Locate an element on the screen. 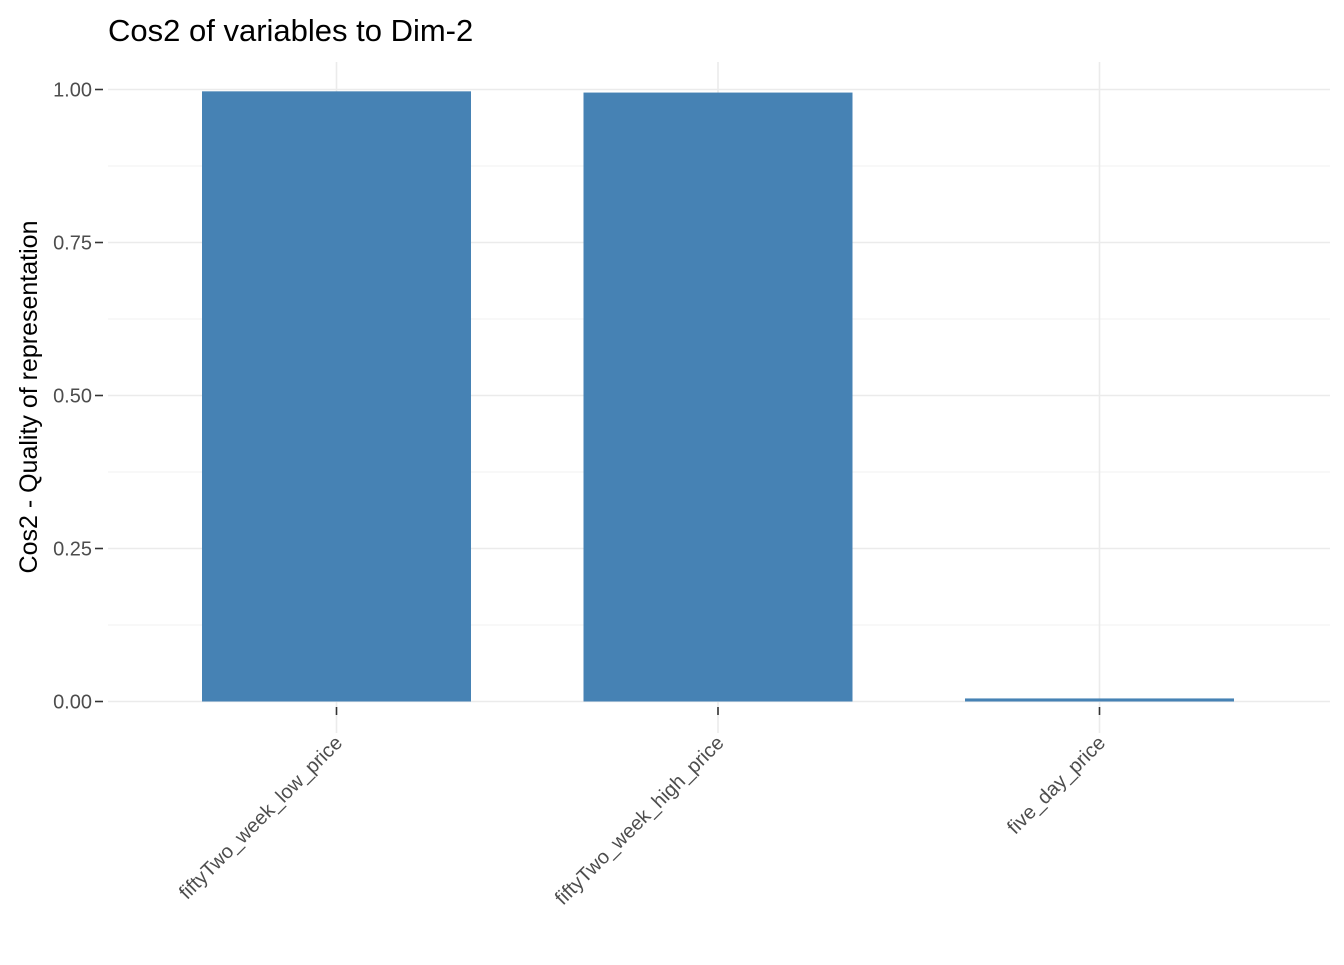 Image resolution: width=1344 pixels, height=965 pixels. y-tick-label: 0.25 is located at coordinates (72, 550).